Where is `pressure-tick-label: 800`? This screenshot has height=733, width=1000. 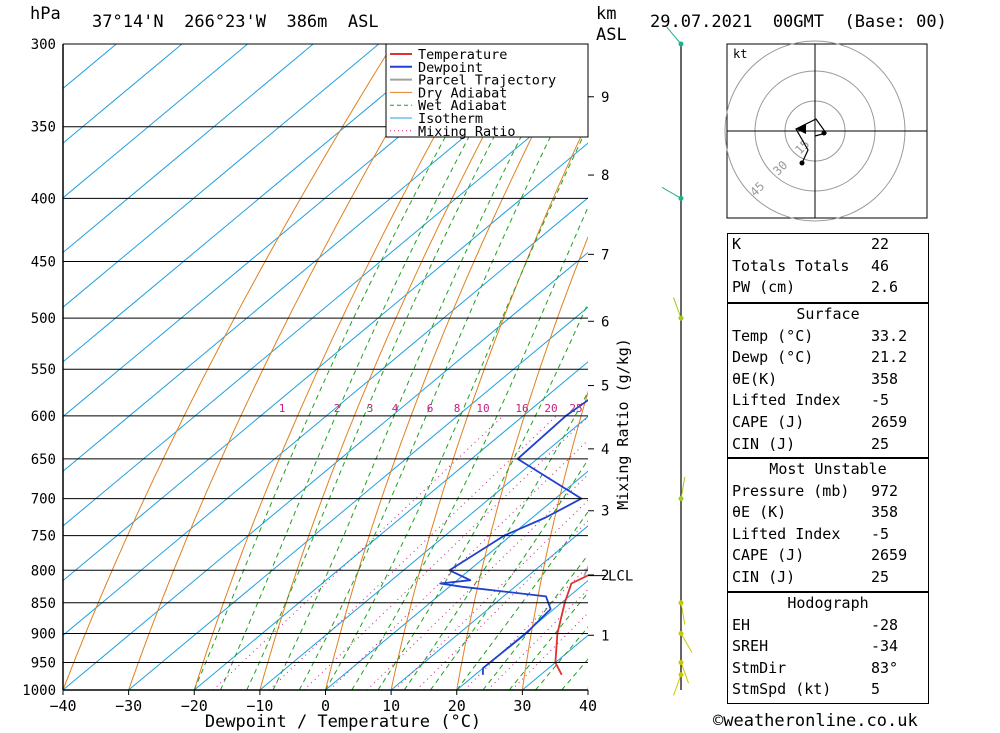 pressure-tick-label: 800 is located at coordinates (43, 571).